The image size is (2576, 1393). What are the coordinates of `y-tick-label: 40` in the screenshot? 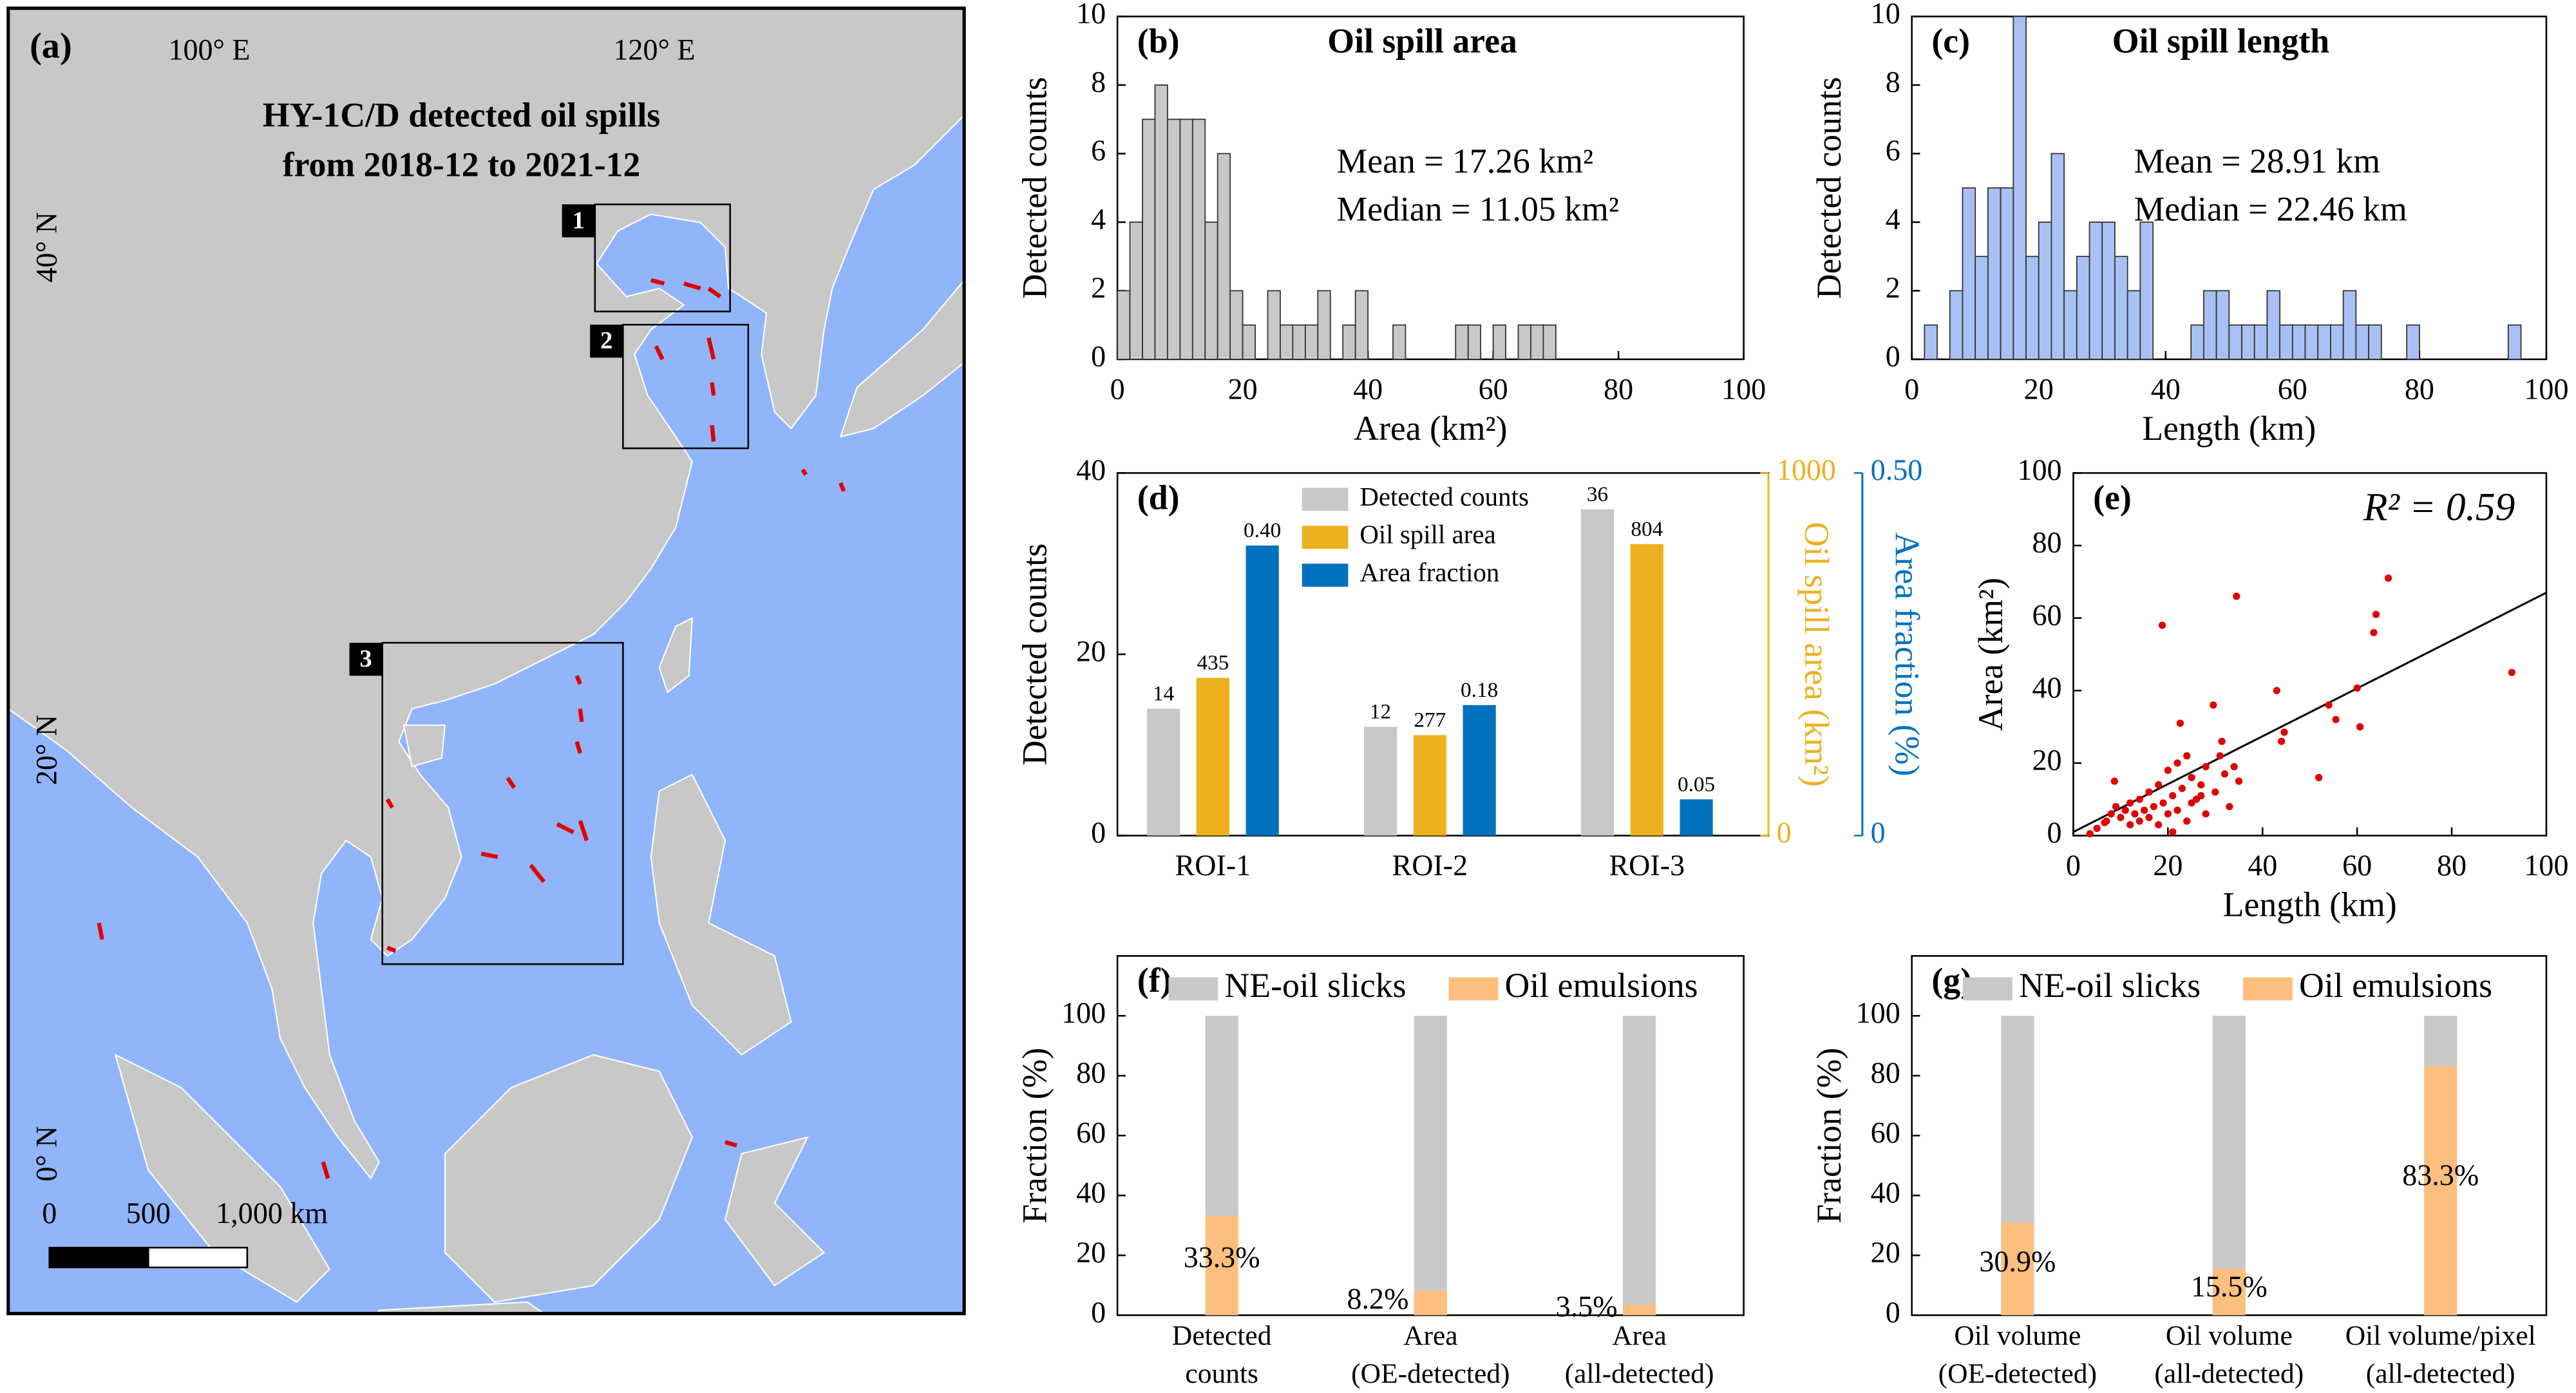 It's located at (1091, 1192).